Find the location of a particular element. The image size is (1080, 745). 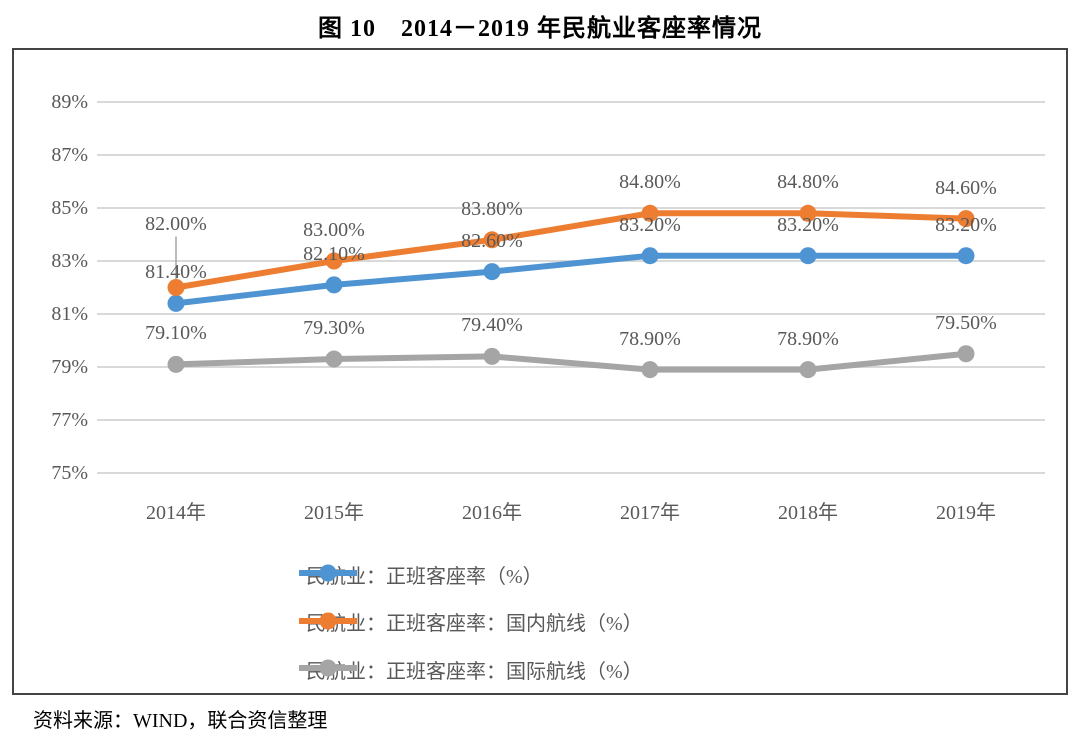

y-axis-tick-label: 75% is located at coordinates (69, 473).